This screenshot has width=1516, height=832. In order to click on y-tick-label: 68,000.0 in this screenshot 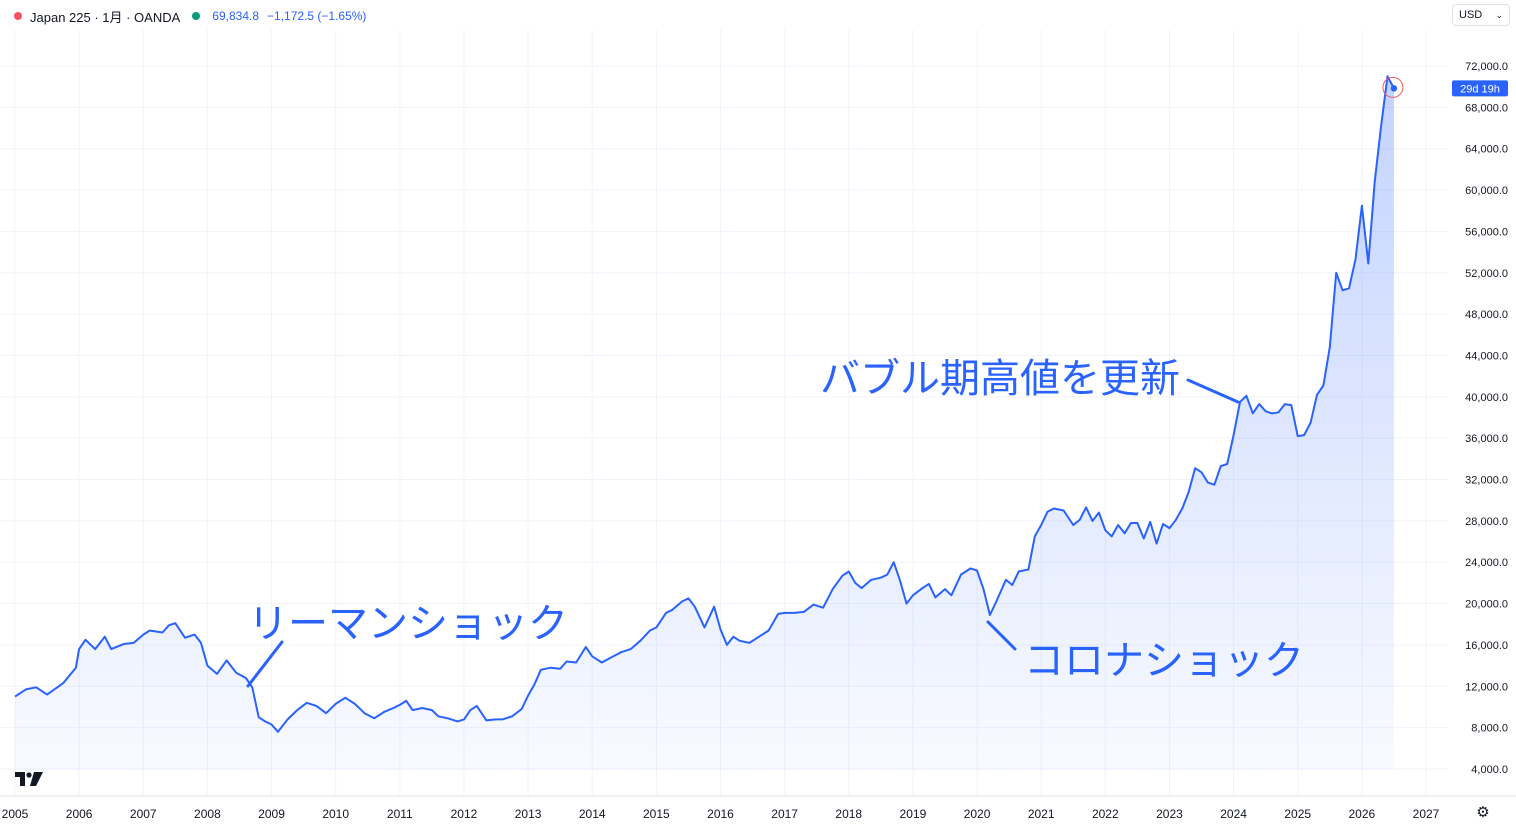, I will do `click(1486, 108)`.